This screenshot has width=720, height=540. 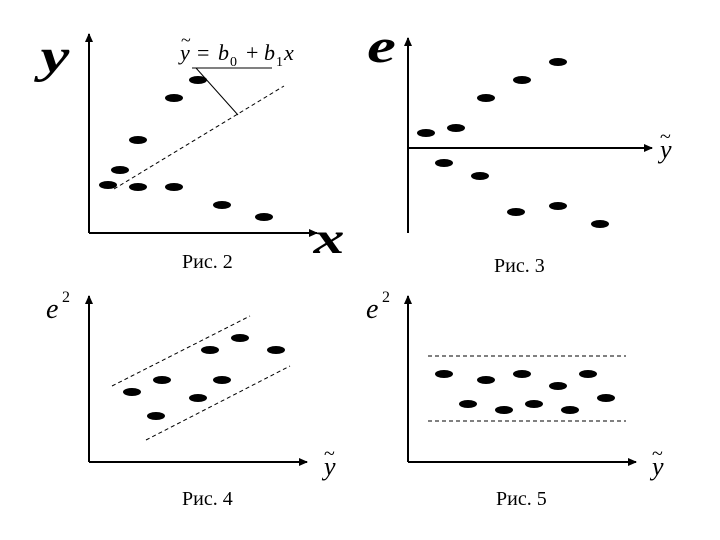 What do you see at coordinates (218, 403) in the screenshot?
I see `fig4-band-lower` at bounding box center [218, 403].